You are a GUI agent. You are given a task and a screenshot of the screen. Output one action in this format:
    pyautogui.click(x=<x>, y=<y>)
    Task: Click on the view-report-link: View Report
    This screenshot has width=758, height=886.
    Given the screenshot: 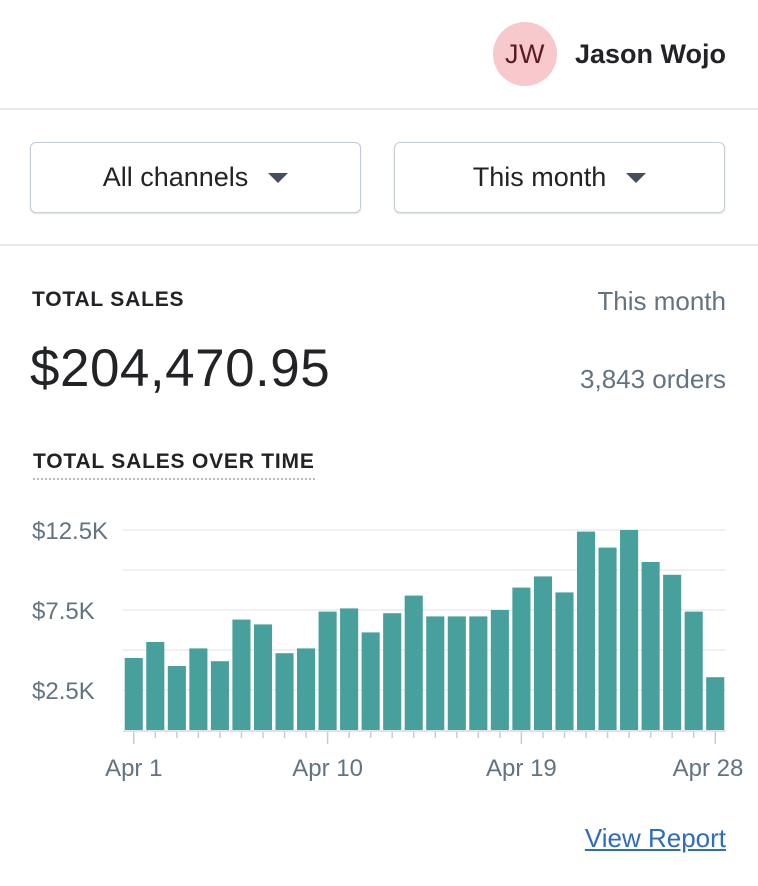 What is the action you would take?
    pyautogui.click(x=655, y=838)
    